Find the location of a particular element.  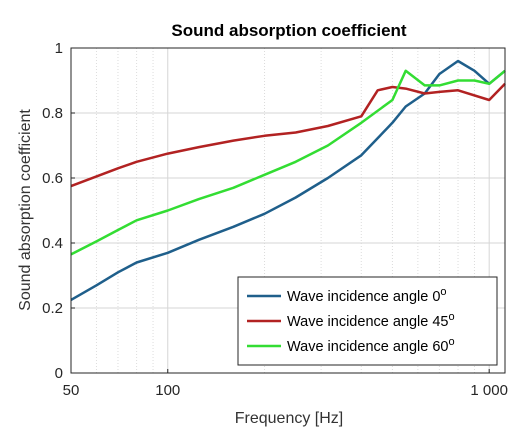

y-tick-label: 0.8 is located at coordinates (52, 113).